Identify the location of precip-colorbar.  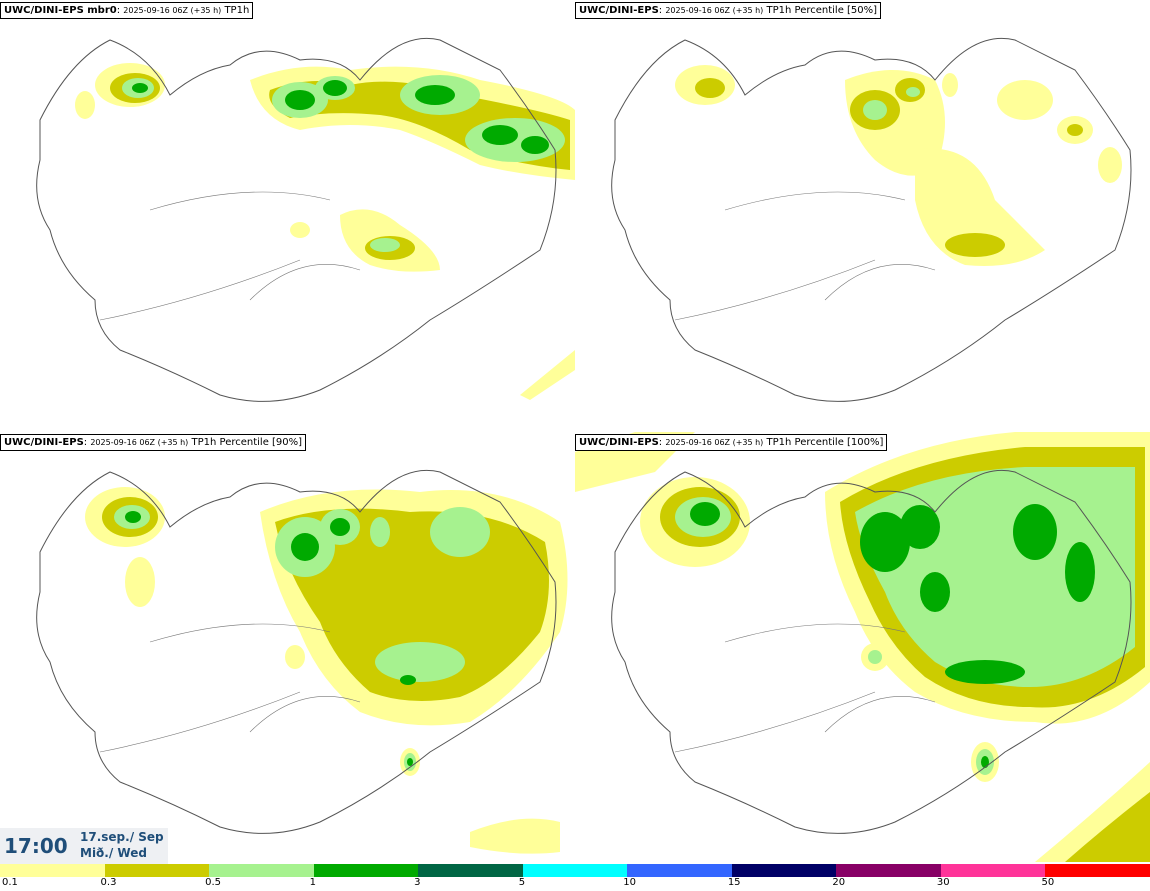
(575, 870).